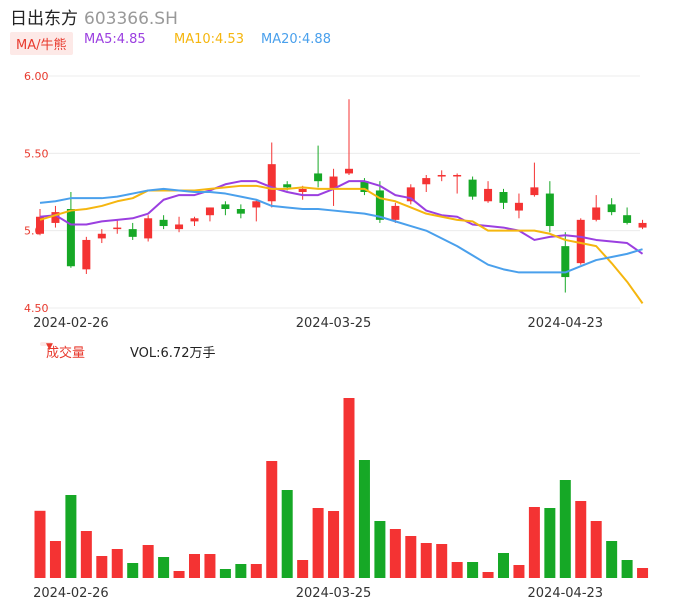  I want to click on y-tick-label: 5.50, so click(36, 153).